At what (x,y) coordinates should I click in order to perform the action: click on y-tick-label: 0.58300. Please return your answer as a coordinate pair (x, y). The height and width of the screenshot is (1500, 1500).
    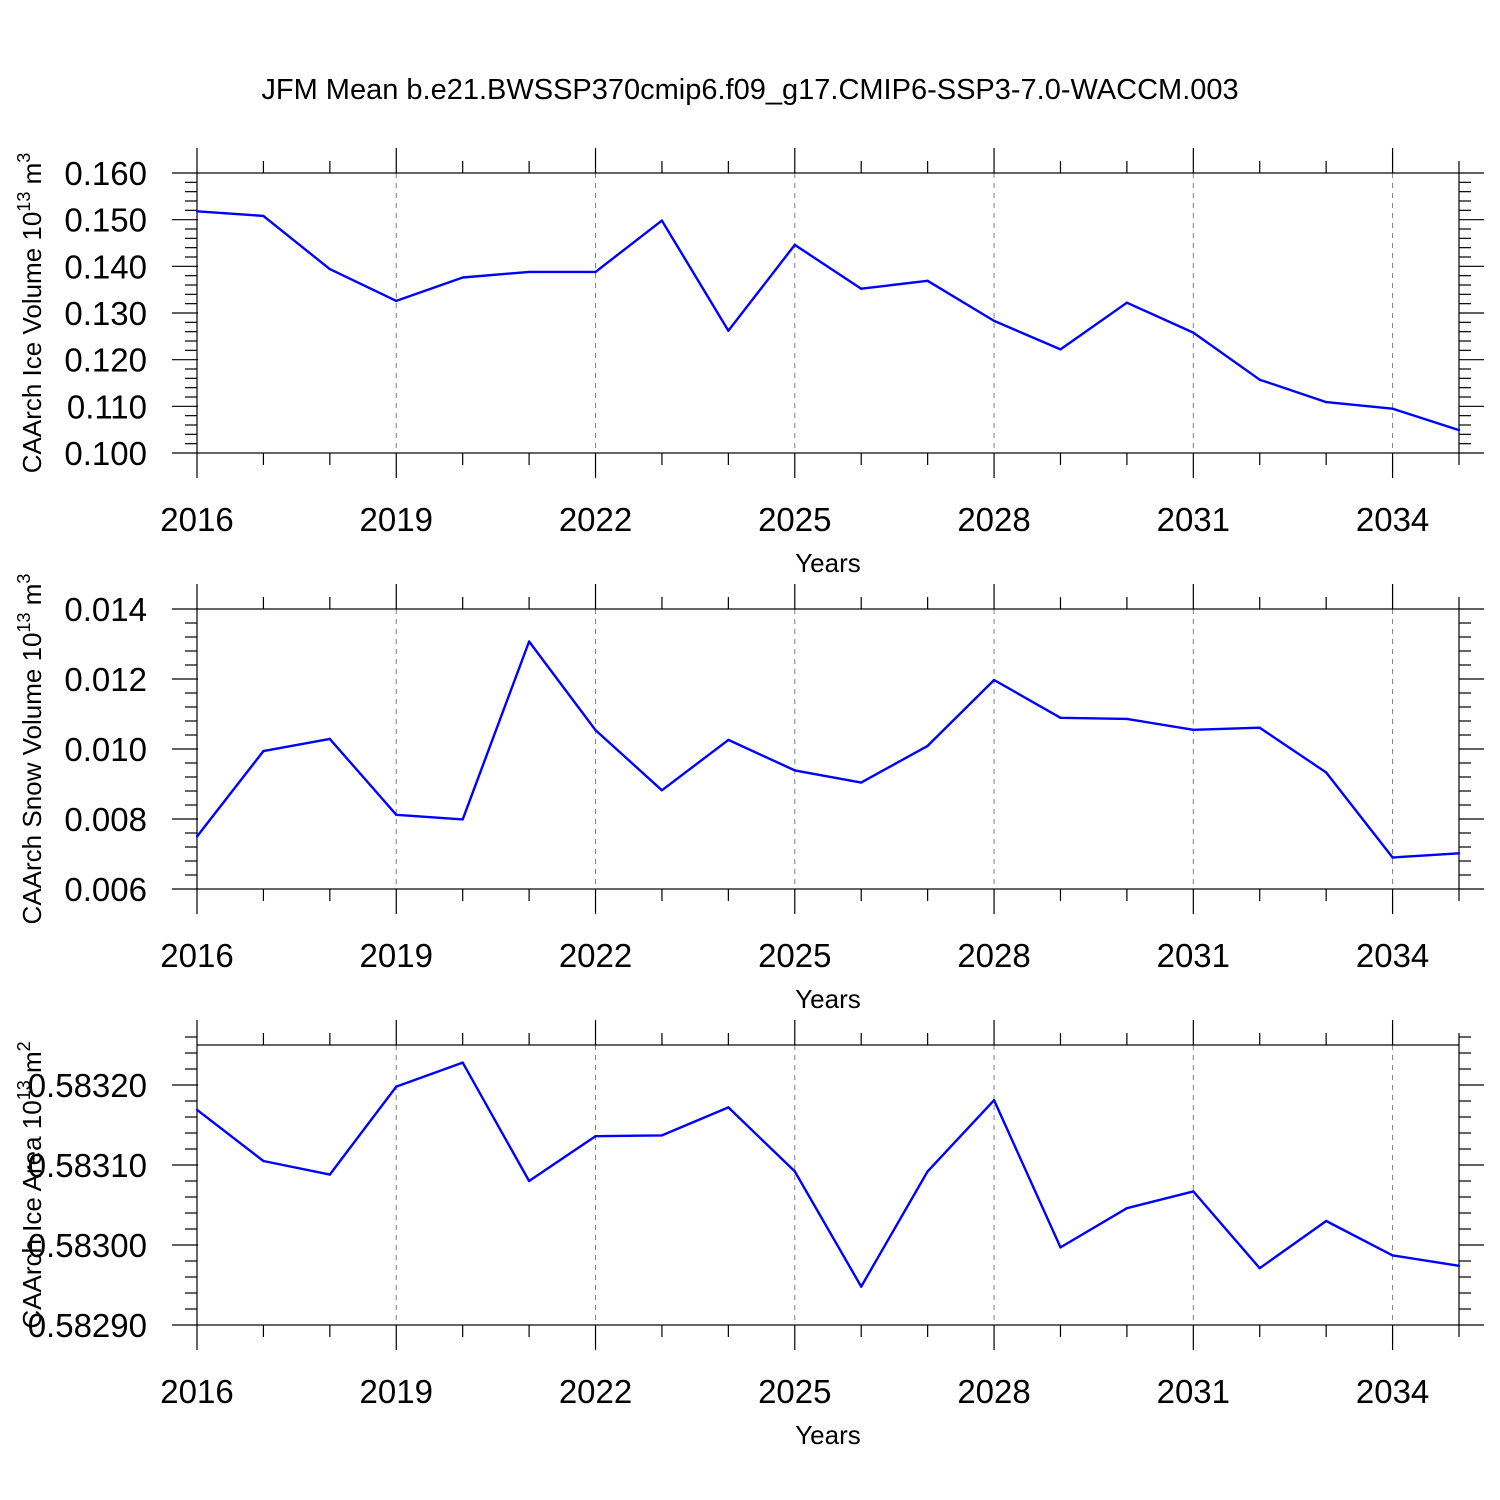
    Looking at the image, I should click on (87, 1245).